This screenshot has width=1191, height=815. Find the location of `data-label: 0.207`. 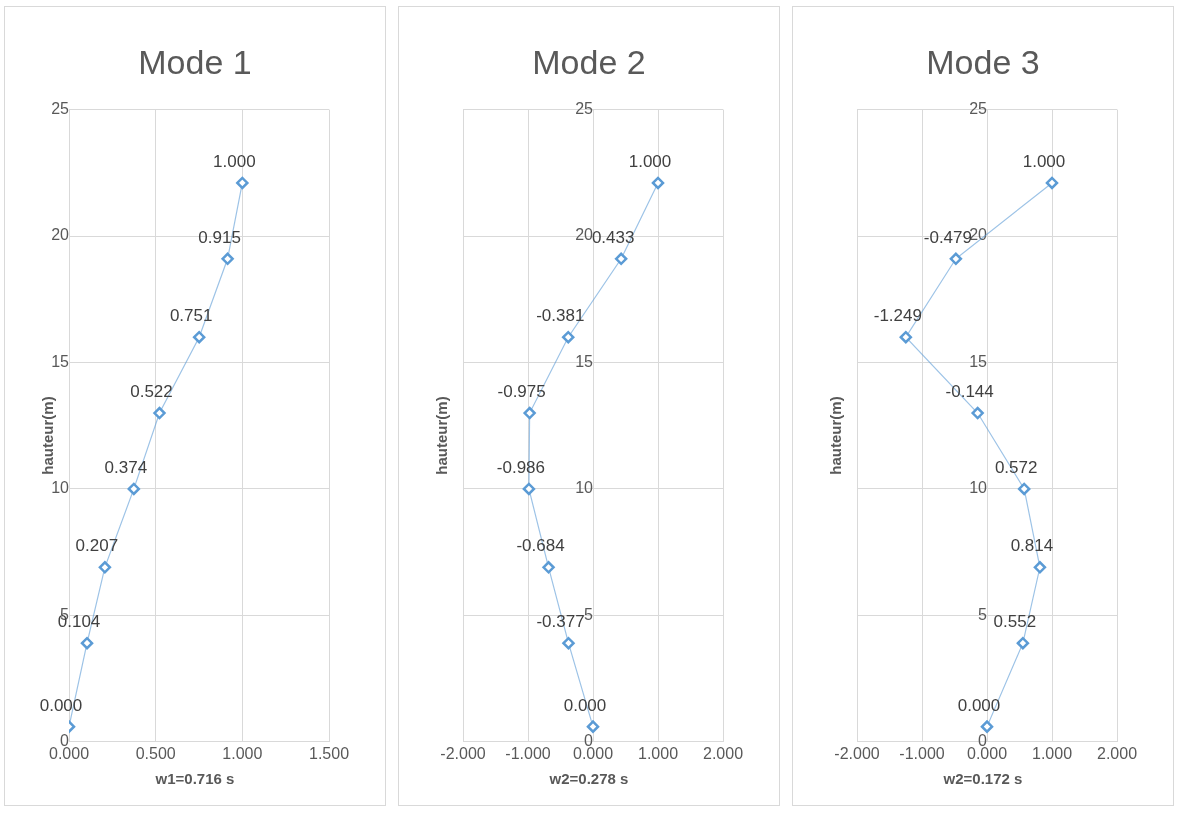

data-label: 0.207 is located at coordinates (97, 546).